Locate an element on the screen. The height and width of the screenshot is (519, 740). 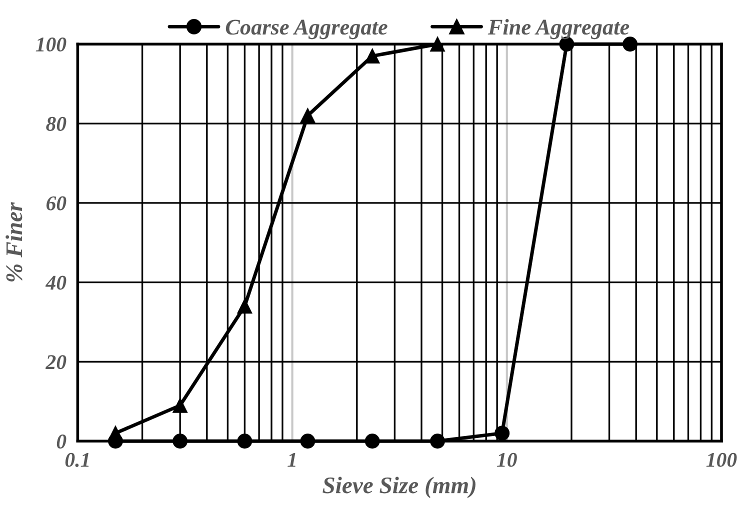
y-tick-label: 20 is located at coordinates (56, 362).